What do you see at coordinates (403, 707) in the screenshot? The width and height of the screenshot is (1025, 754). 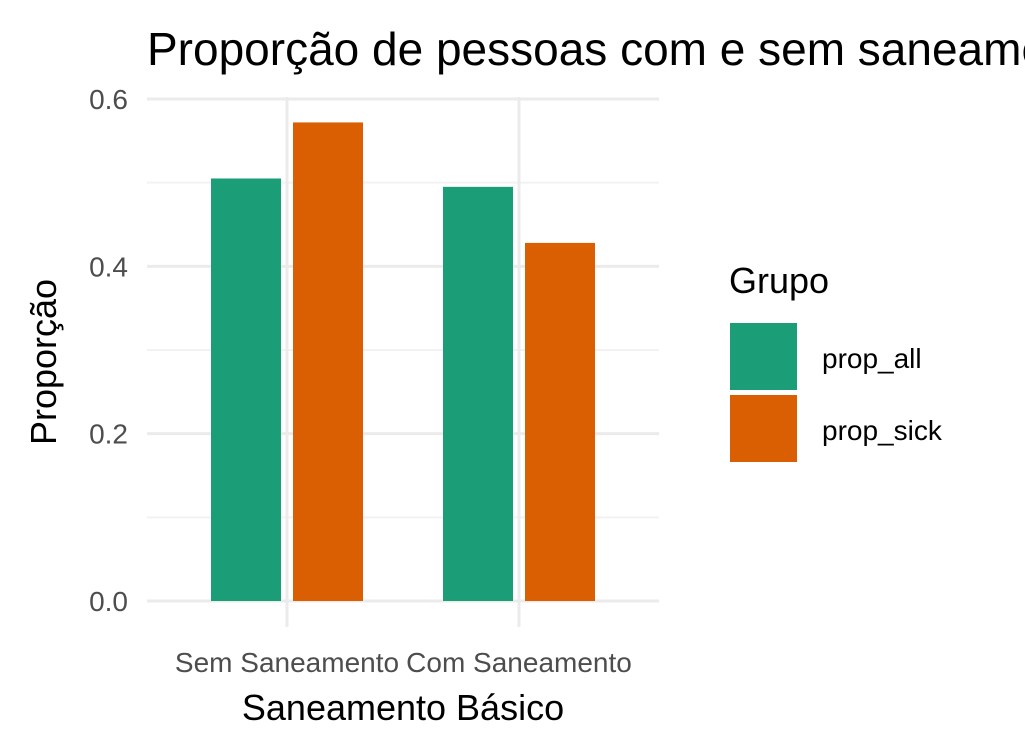 I see `x-axis-title: Saneamento Básico` at bounding box center [403, 707].